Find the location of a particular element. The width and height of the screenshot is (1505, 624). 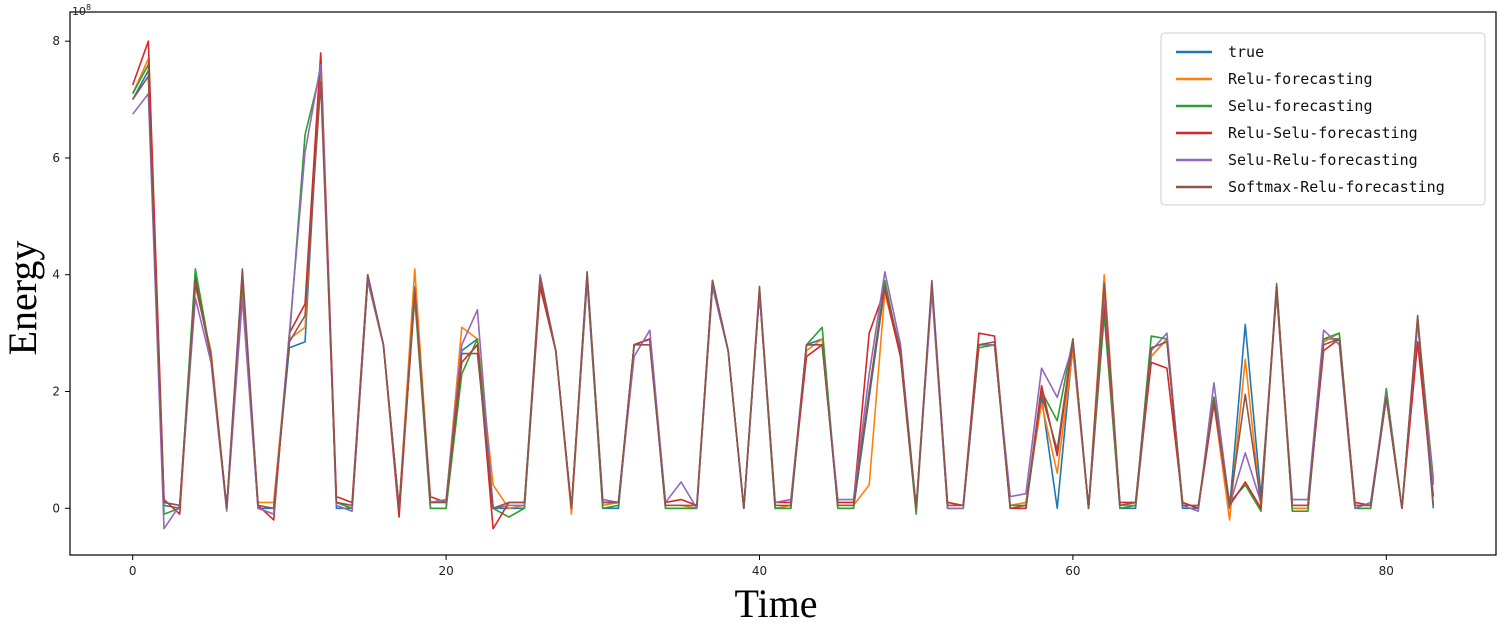

x-tick-label: 40 is located at coordinates (759, 571).